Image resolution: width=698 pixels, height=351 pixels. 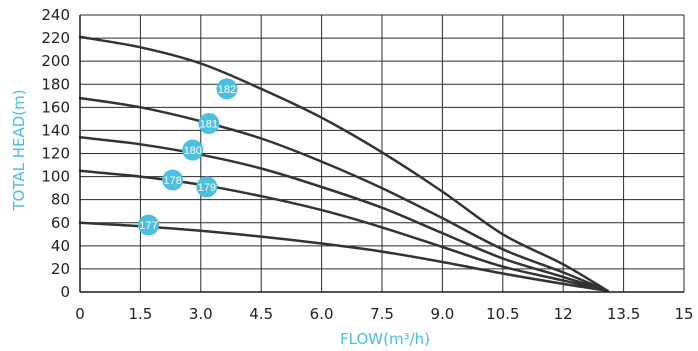 What do you see at coordinates (261, 314) in the screenshot?
I see `x-tick-label: 4.5` at bounding box center [261, 314].